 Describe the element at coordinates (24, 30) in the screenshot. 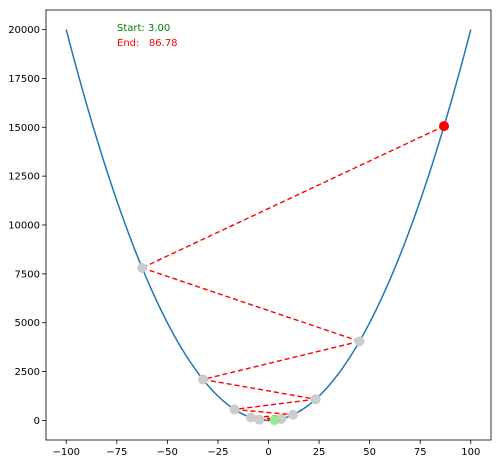

I see `y-tick-label: 20000` at that location.